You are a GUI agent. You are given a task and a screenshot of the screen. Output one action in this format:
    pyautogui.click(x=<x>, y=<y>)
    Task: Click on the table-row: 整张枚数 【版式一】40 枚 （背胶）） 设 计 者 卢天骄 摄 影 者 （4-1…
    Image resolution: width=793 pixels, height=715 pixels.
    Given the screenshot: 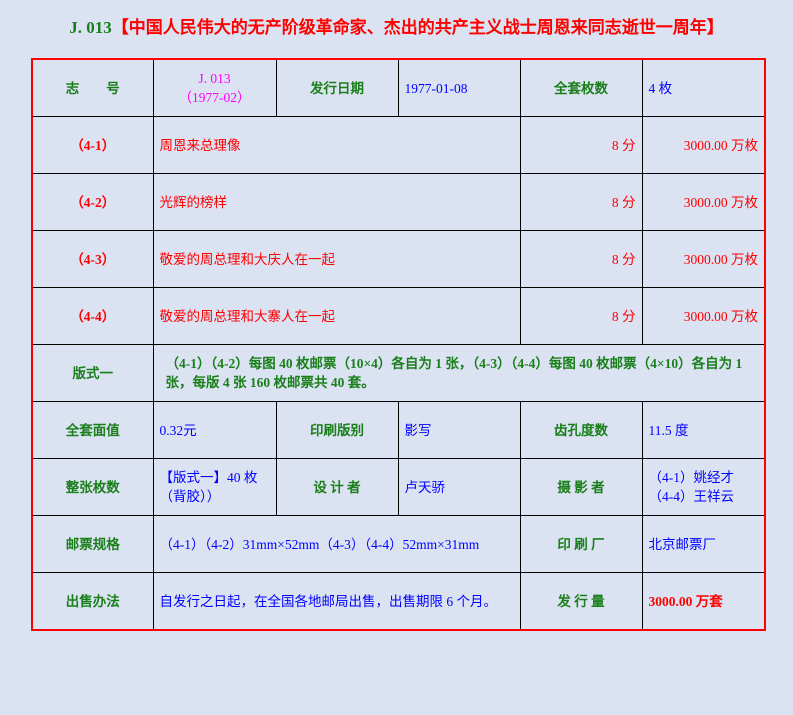 What is the action you would take?
    pyautogui.click(x=398, y=487)
    